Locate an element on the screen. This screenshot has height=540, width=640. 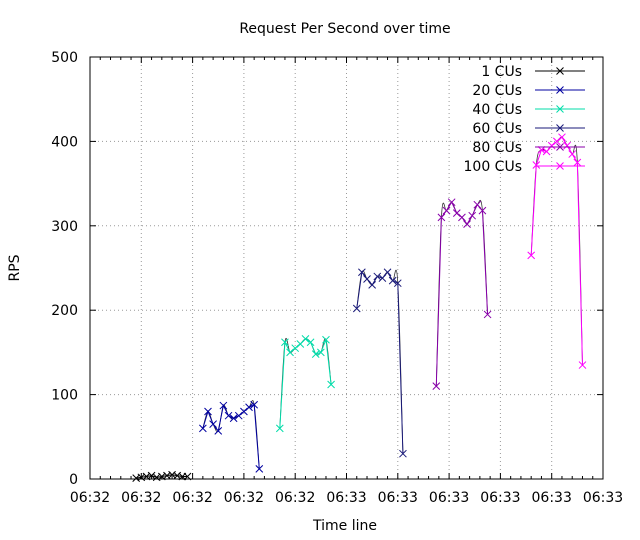
legend-label: 100 CUs is located at coordinates (493, 167).